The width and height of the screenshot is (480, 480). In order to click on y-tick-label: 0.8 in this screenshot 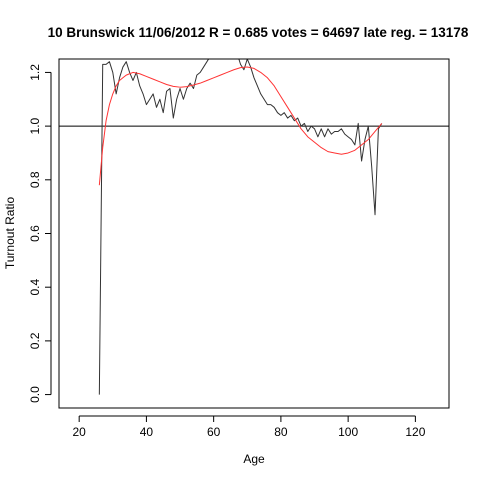, I will do `click(35, 179)`.